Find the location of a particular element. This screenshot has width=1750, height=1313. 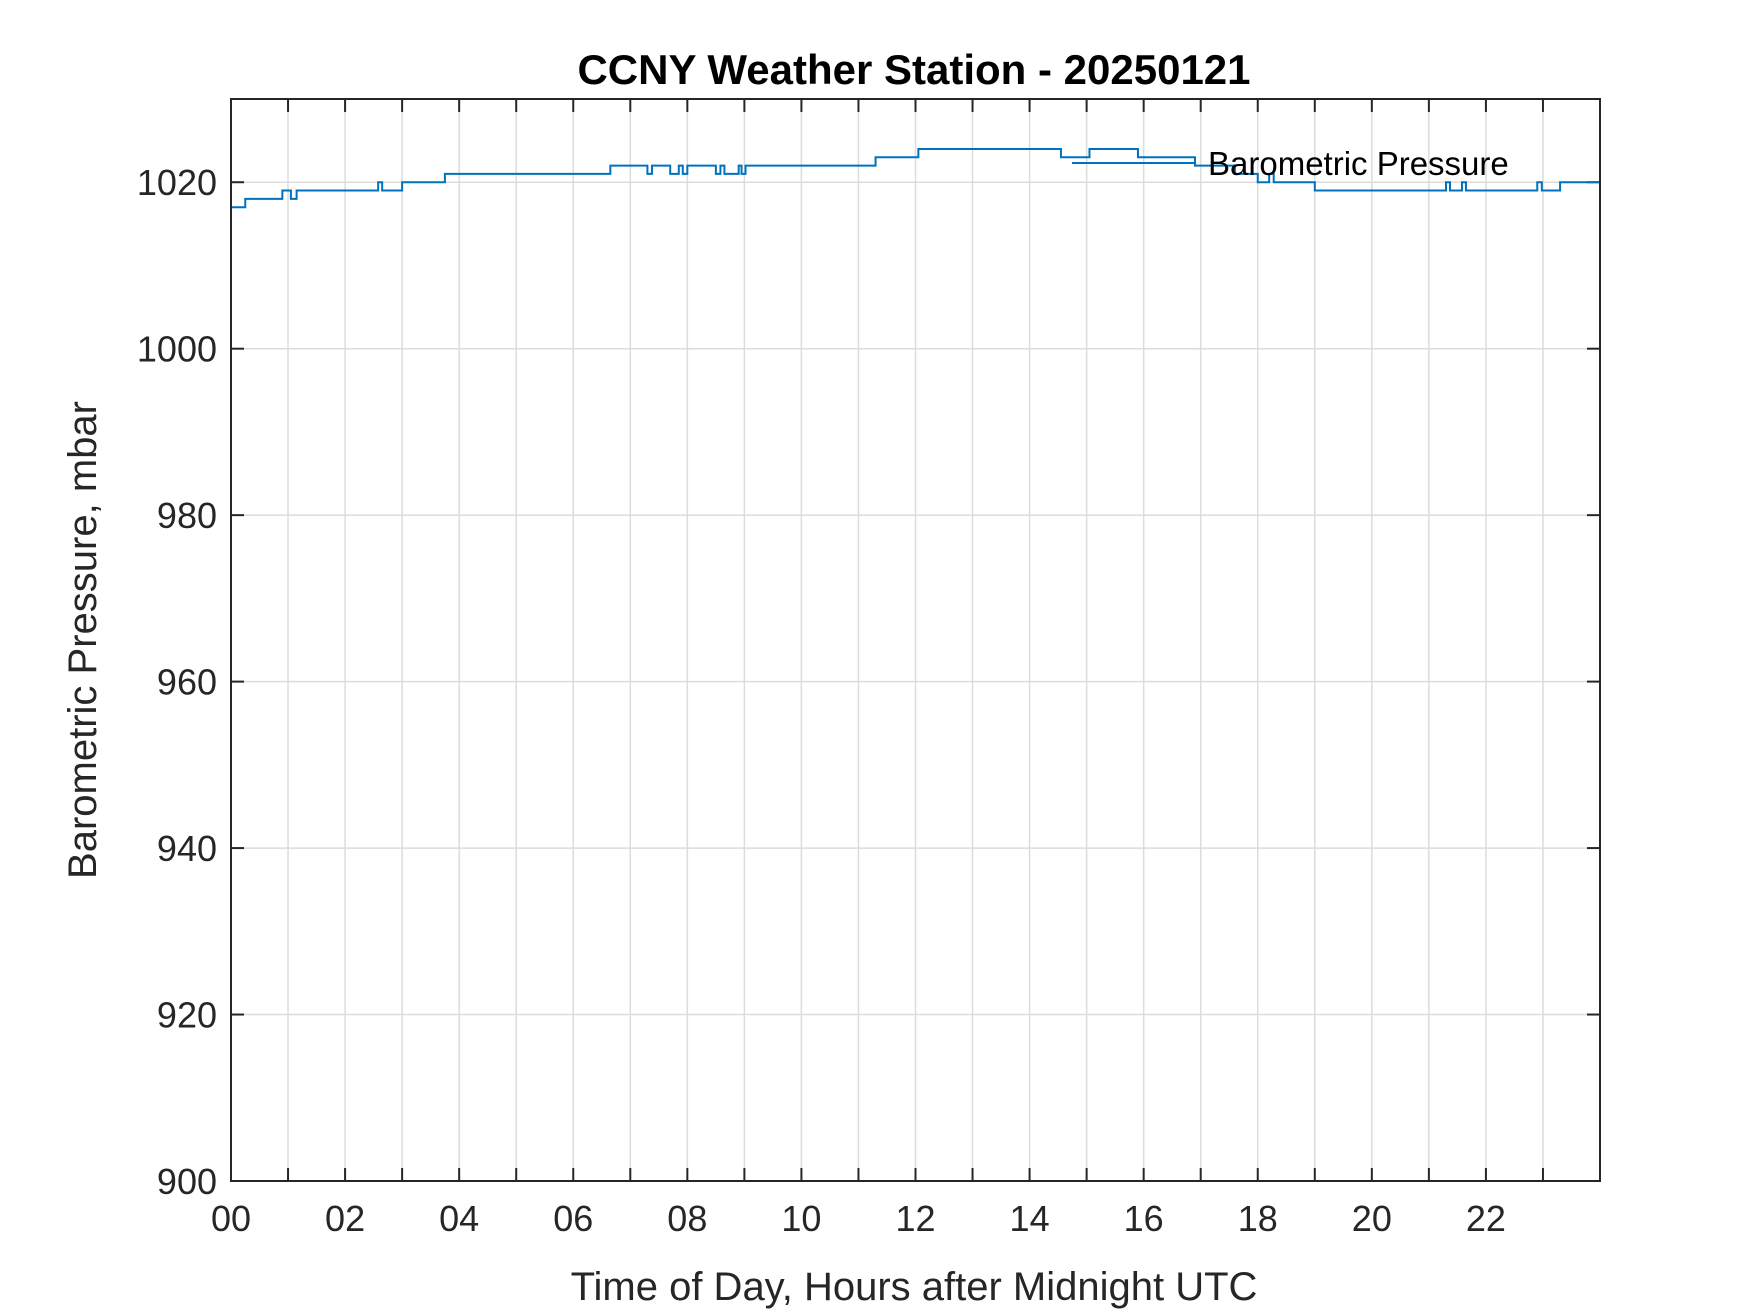

x-tick-label: 14 is located at coordinates (1030, 1218).